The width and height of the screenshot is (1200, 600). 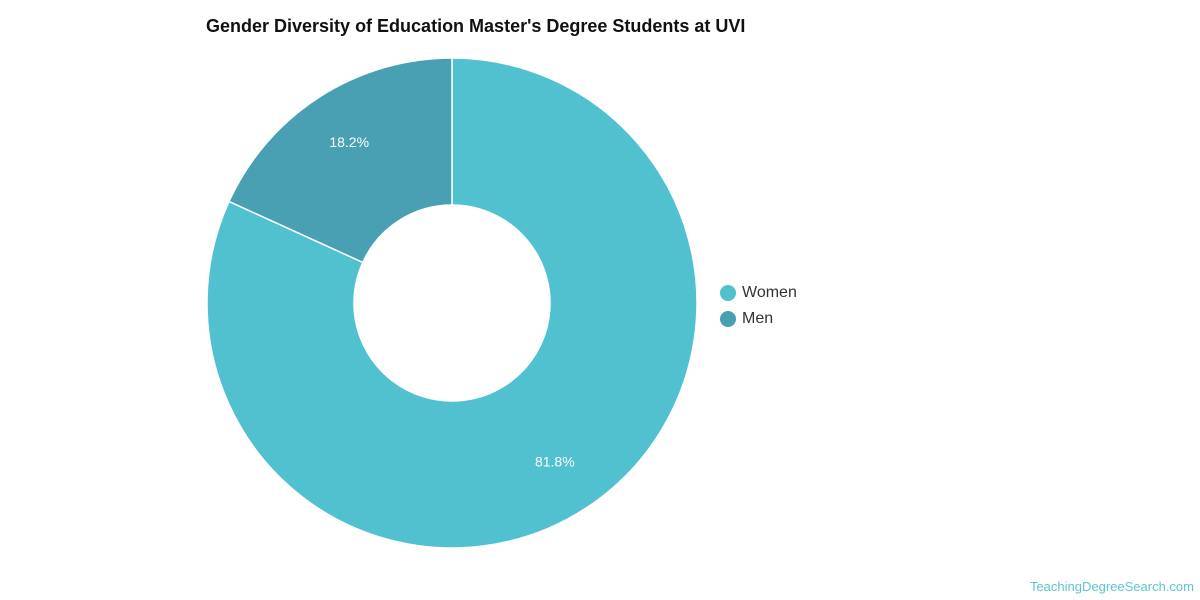 I want to click on slice-label-women: 81.8%, so click(x=555, y=461).